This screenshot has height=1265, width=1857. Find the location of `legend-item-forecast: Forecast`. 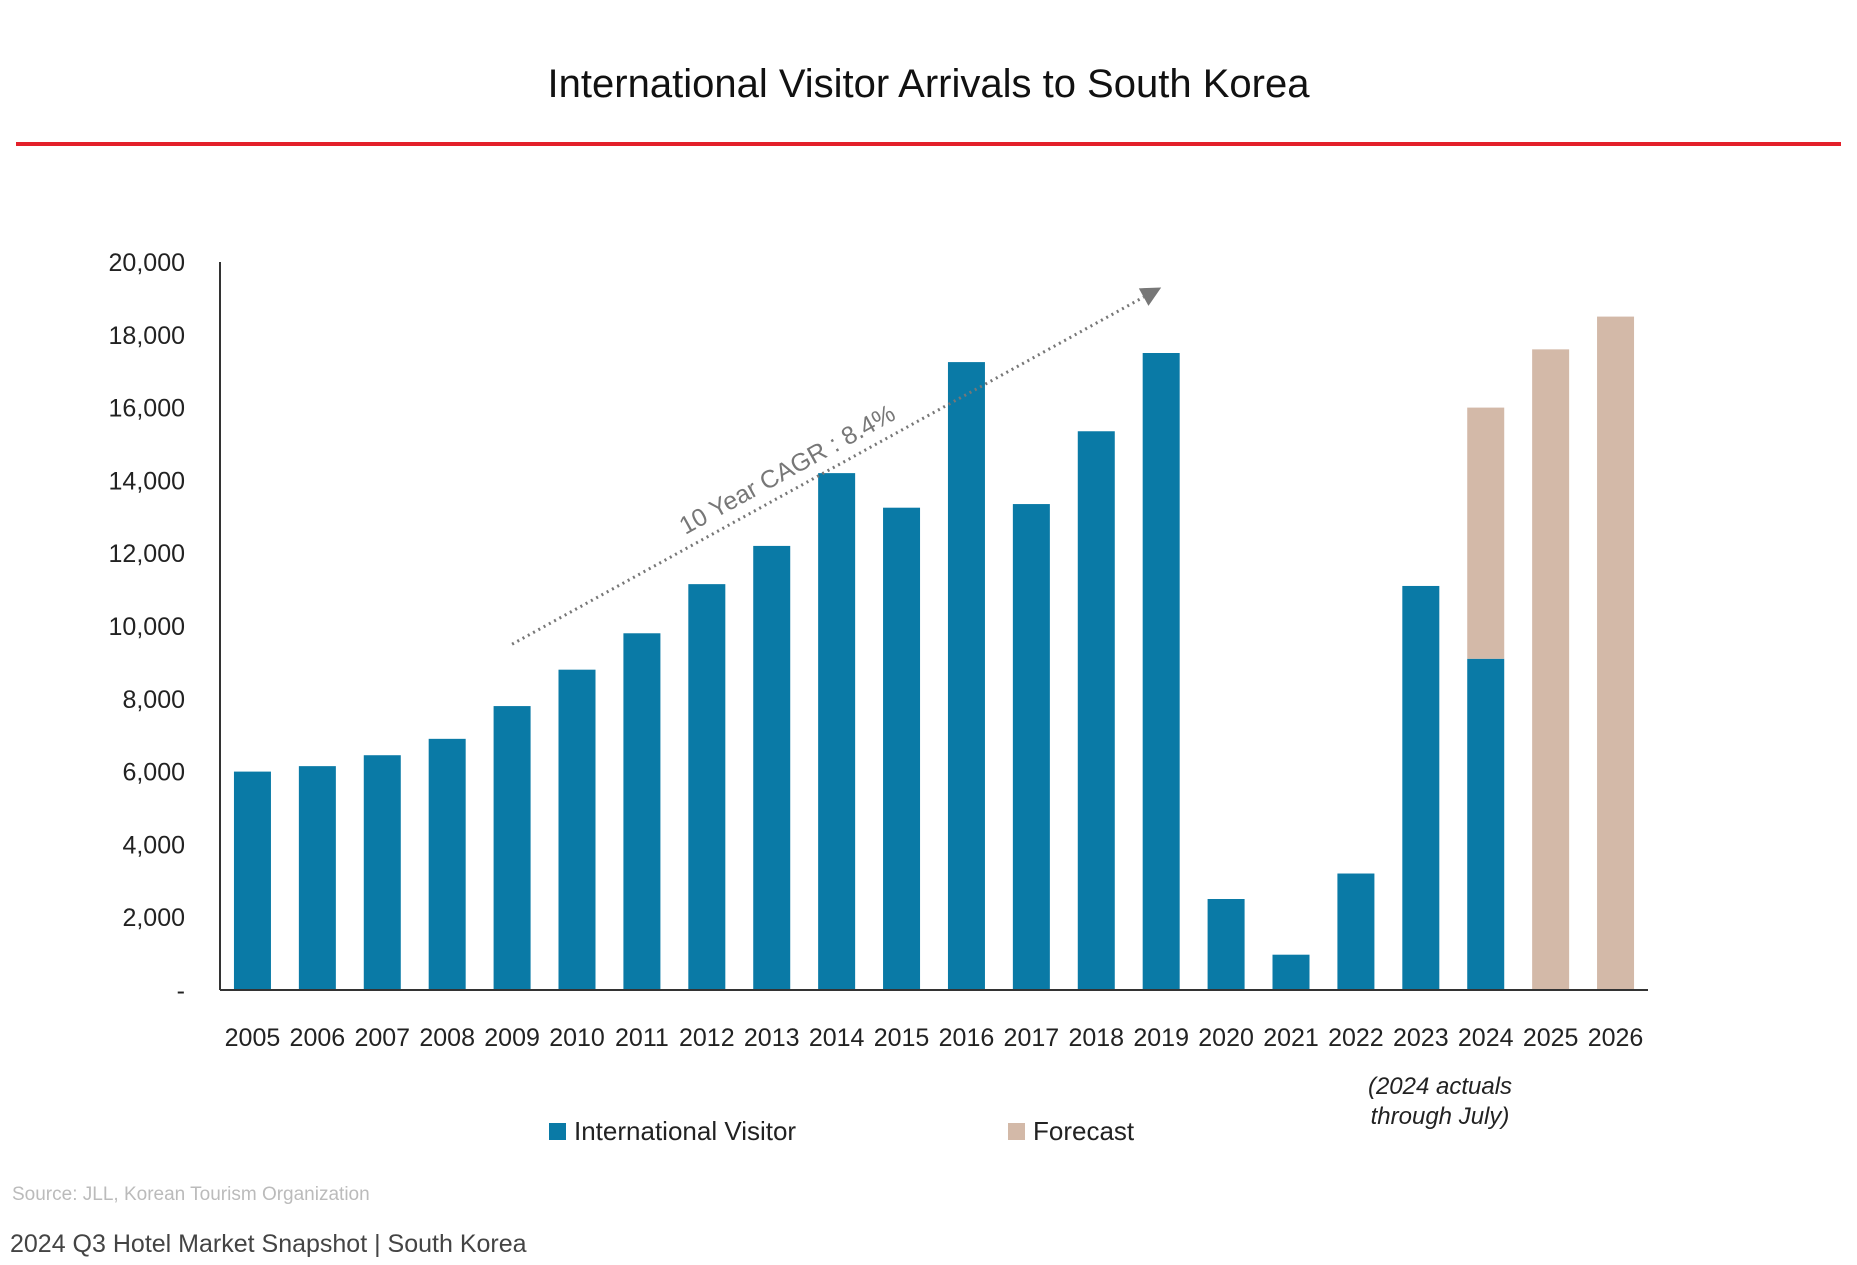

legend-item-forecast: Forecast is located at coordinates (1071, 1131).